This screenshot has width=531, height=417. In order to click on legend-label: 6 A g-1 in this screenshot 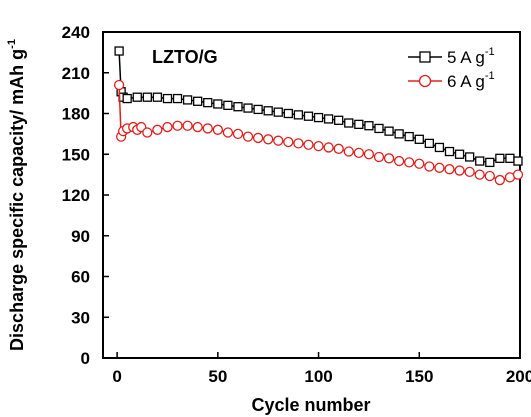, I will do `click(471, 80)`.